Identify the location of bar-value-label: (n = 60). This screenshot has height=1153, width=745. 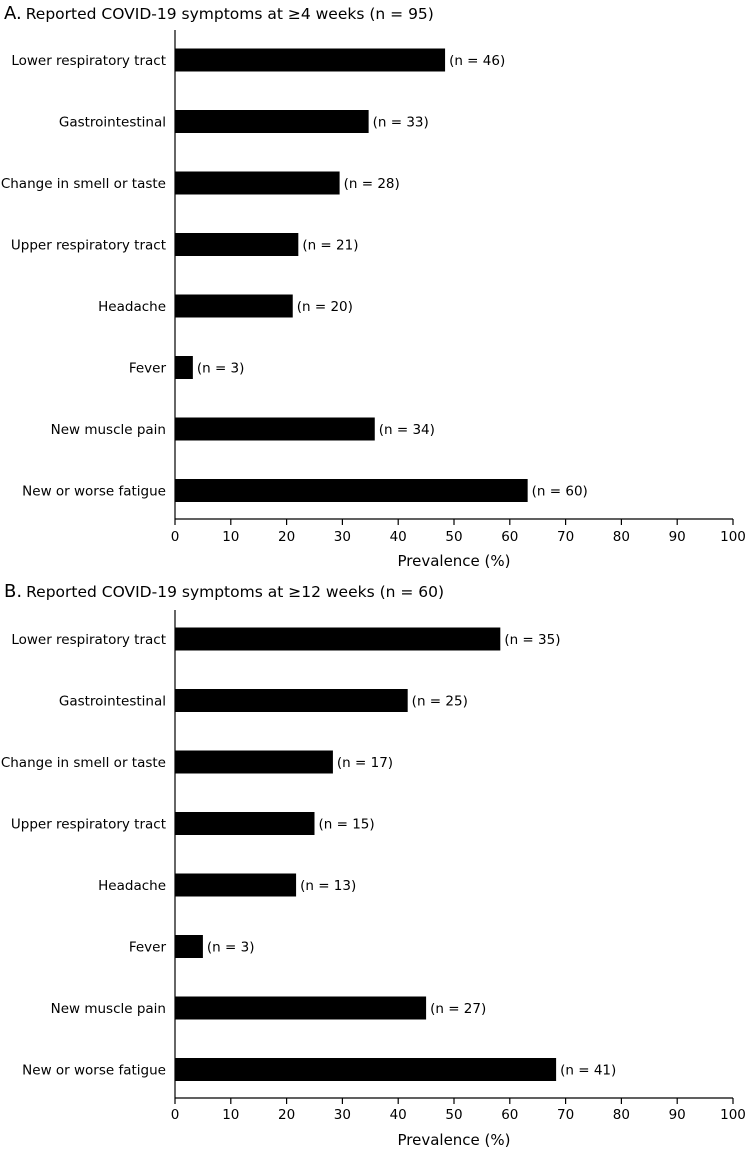
(560, 492).